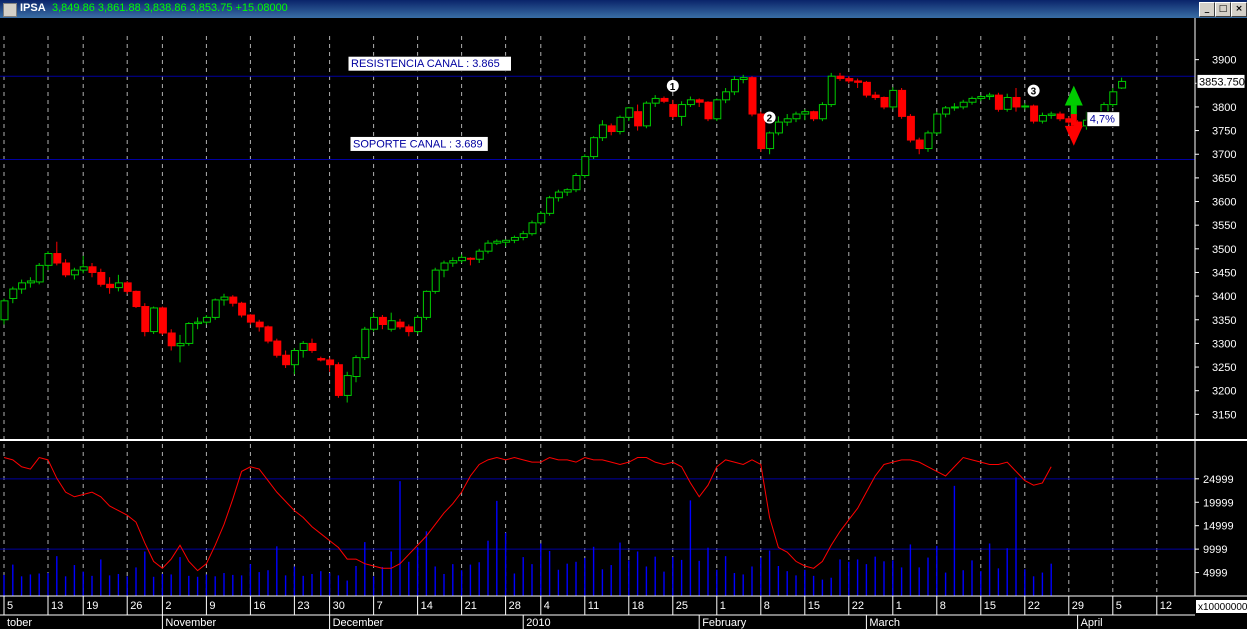  I want to click on date-tick-label: 29, so click(1078, 606).